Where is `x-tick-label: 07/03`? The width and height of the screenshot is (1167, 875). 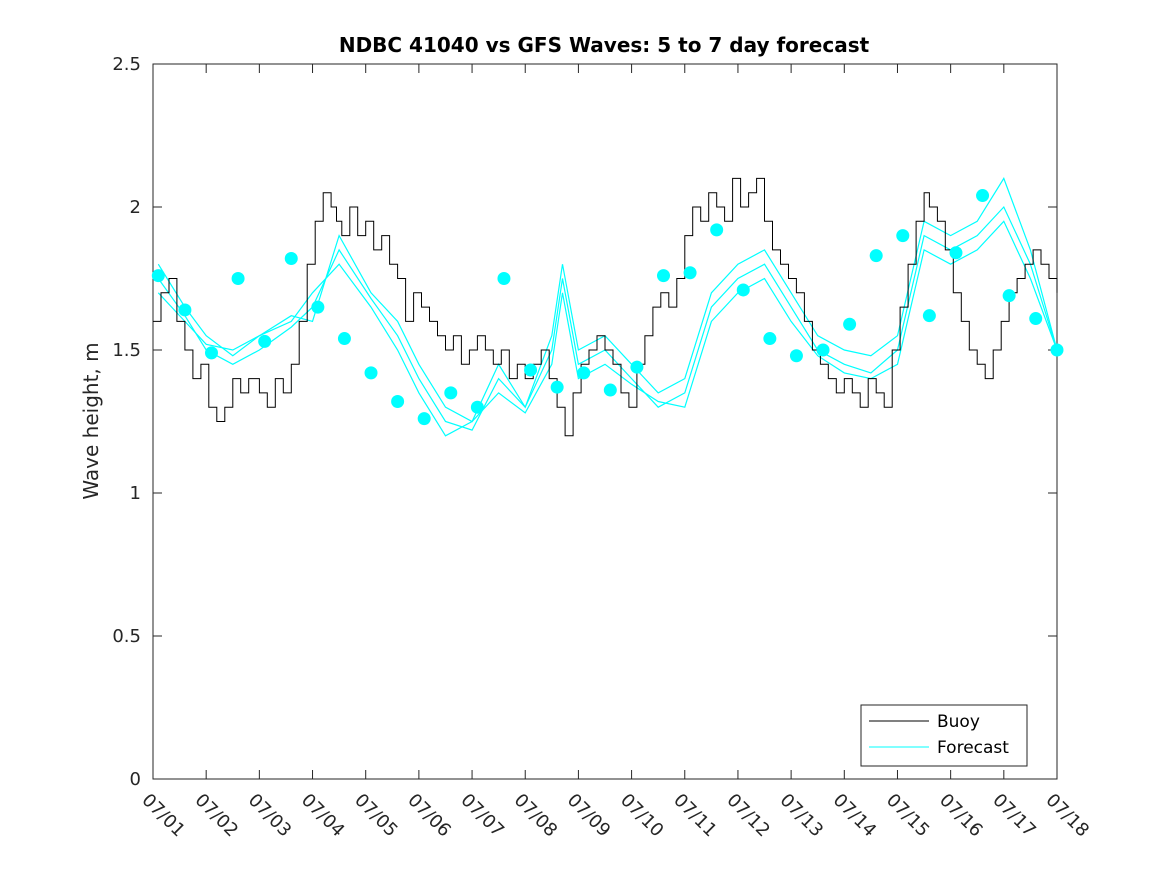 x-tick-label: 07/03 is located at coordinates (270, 816).